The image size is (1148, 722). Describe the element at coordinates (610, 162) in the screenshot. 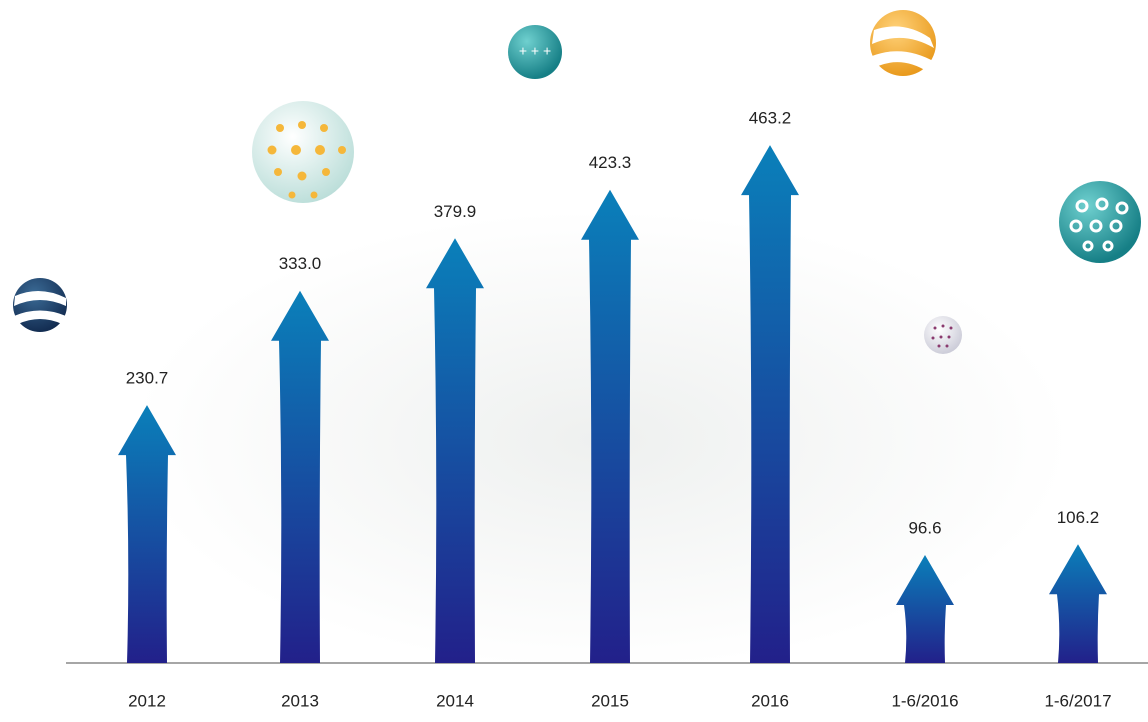

I see `value-label: 423.3` at that location.